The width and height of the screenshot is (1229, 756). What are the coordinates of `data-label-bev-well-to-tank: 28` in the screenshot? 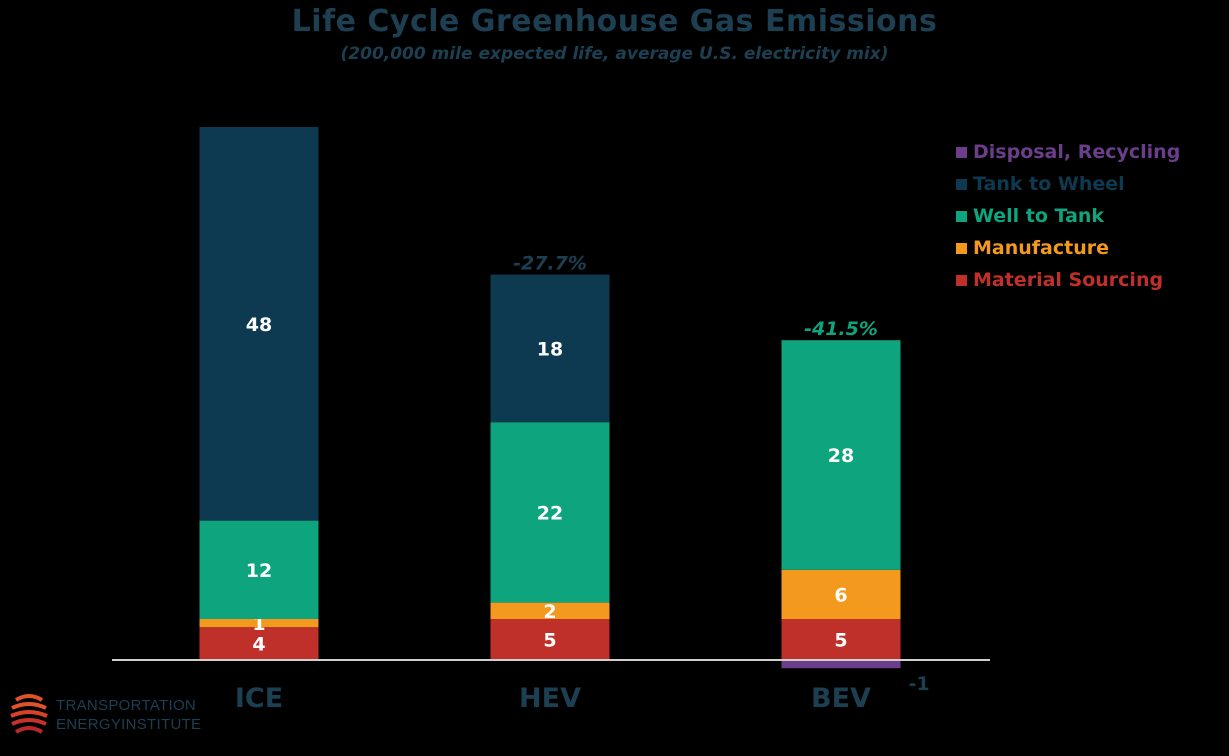 It's located at (841, 456).